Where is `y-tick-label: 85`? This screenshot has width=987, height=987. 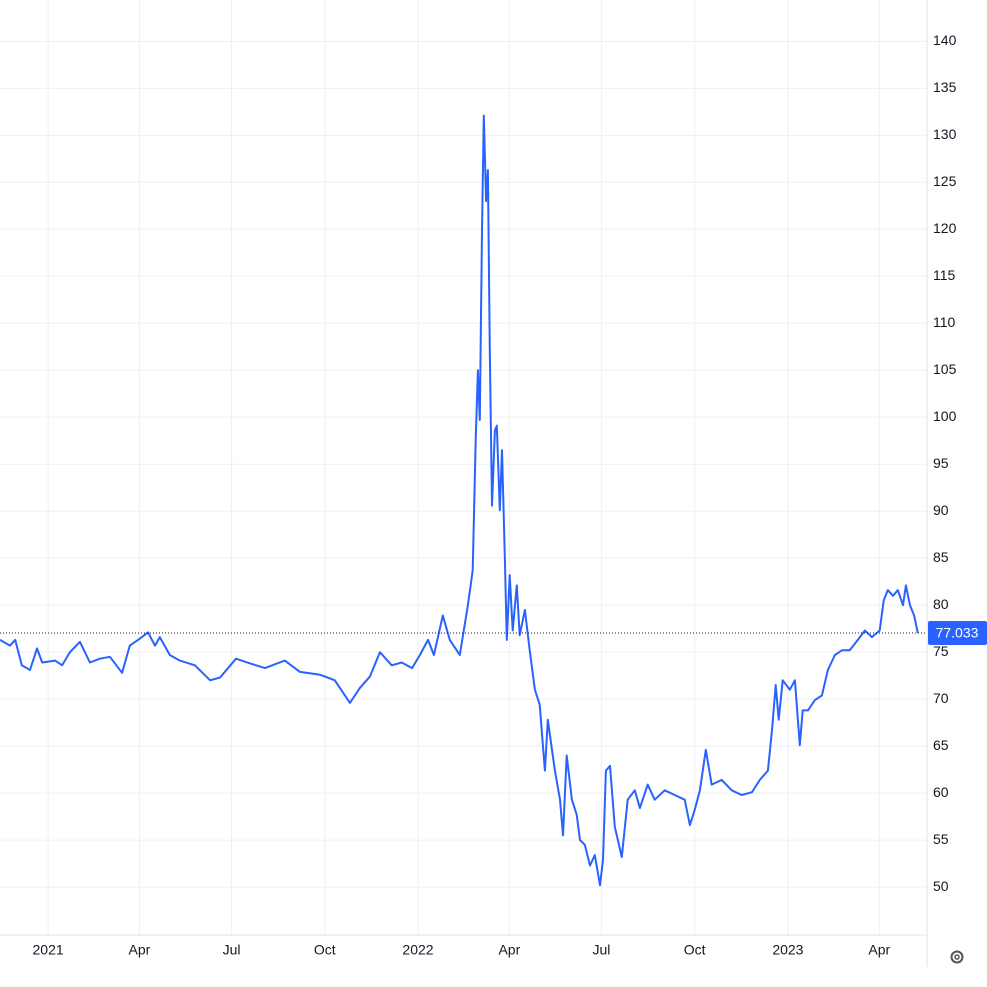
y-tick-label: 85 is located at coordinates (941, 557).